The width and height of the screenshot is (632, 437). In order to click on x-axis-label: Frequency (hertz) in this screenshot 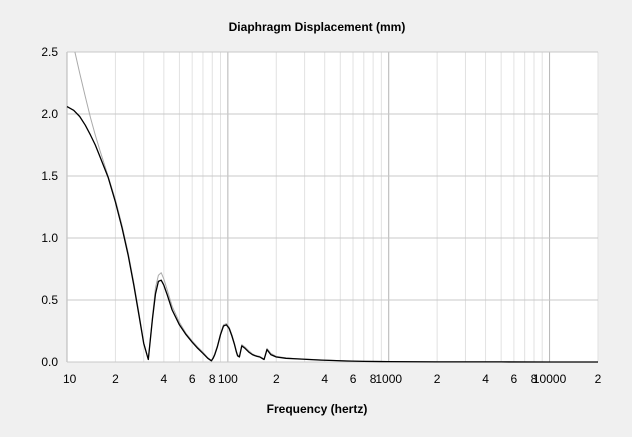, I will do `click(317, 409)`.